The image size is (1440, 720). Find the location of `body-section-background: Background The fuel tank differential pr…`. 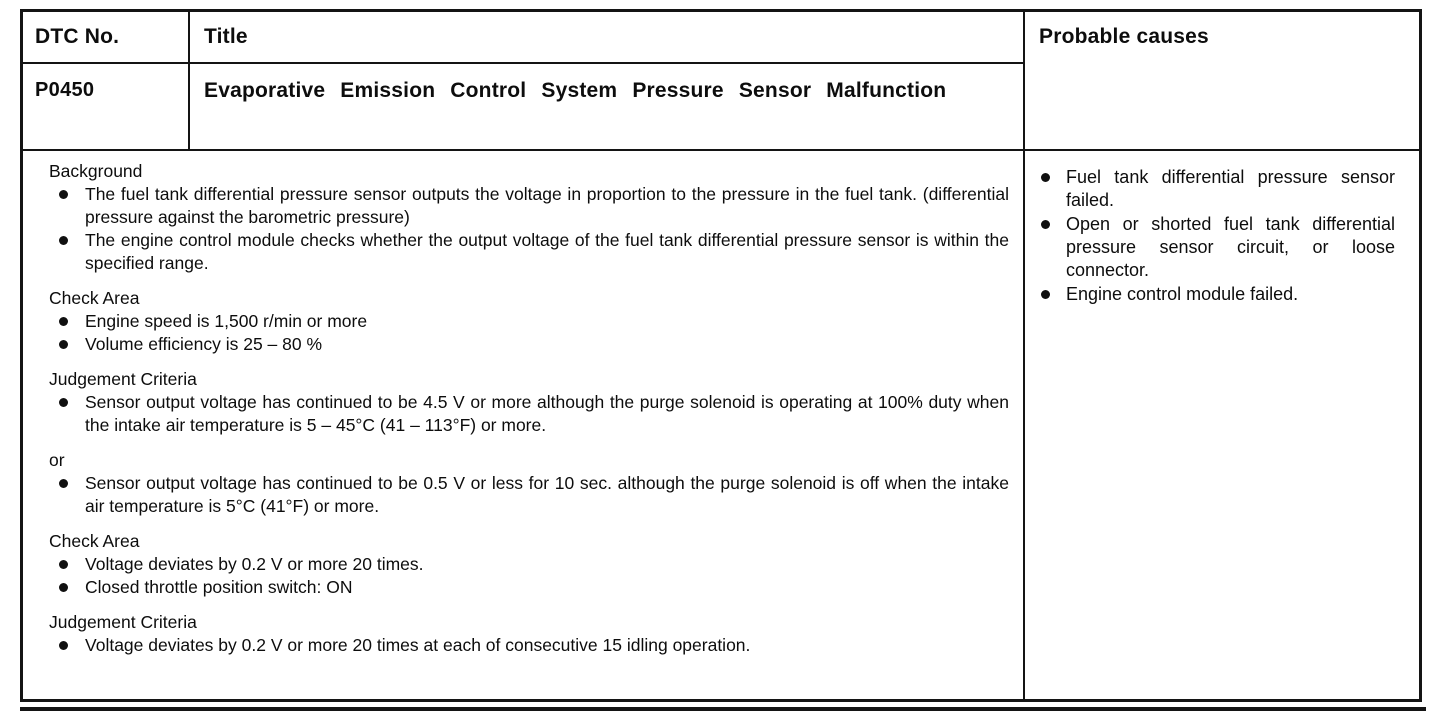

body-section-background: Background The fuel tank differential pr… is located at coordinates (529, 217).